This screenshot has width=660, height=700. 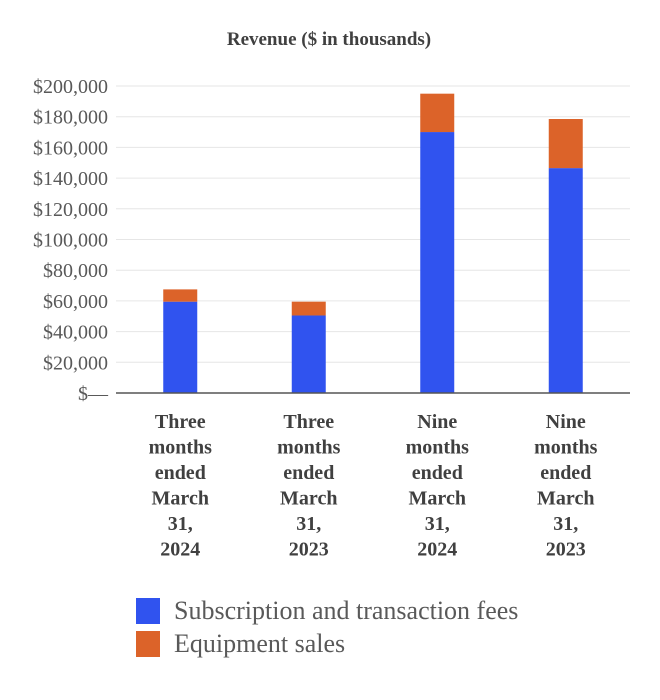 I want to click on y-tick-label: $20,000, so click(x=75, y=363).